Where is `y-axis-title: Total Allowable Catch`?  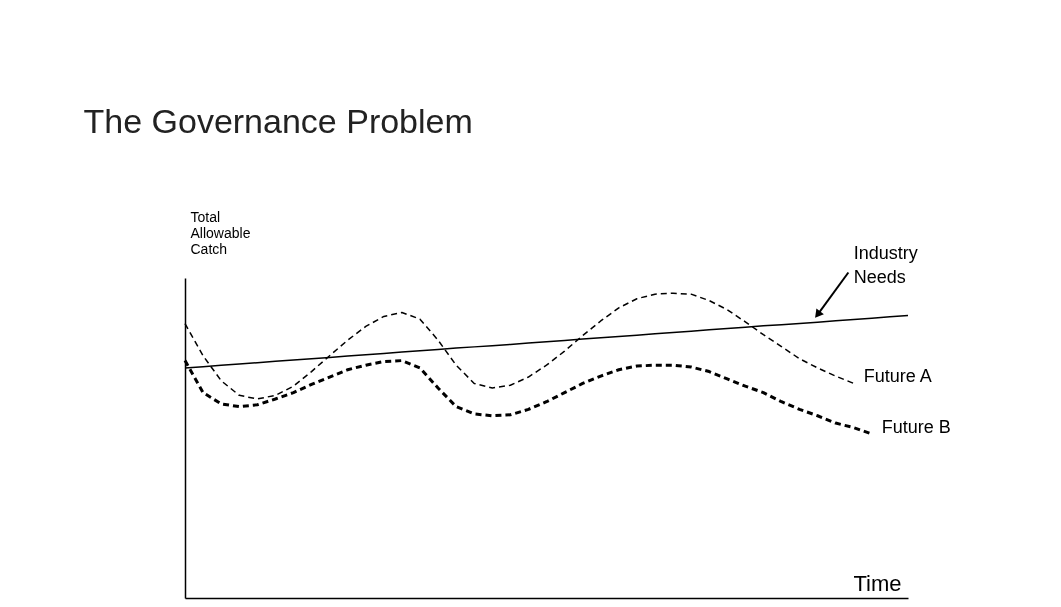
y-axis-title: Total Allowable Catch is located at coordinates (220, 232).